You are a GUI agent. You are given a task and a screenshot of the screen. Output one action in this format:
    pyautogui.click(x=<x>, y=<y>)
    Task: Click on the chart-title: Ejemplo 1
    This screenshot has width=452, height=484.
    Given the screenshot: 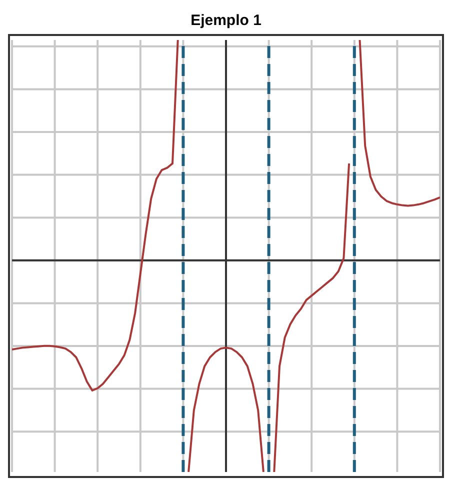 What is the action you would take?
    pyautogui.click(x=226, y=21)
    